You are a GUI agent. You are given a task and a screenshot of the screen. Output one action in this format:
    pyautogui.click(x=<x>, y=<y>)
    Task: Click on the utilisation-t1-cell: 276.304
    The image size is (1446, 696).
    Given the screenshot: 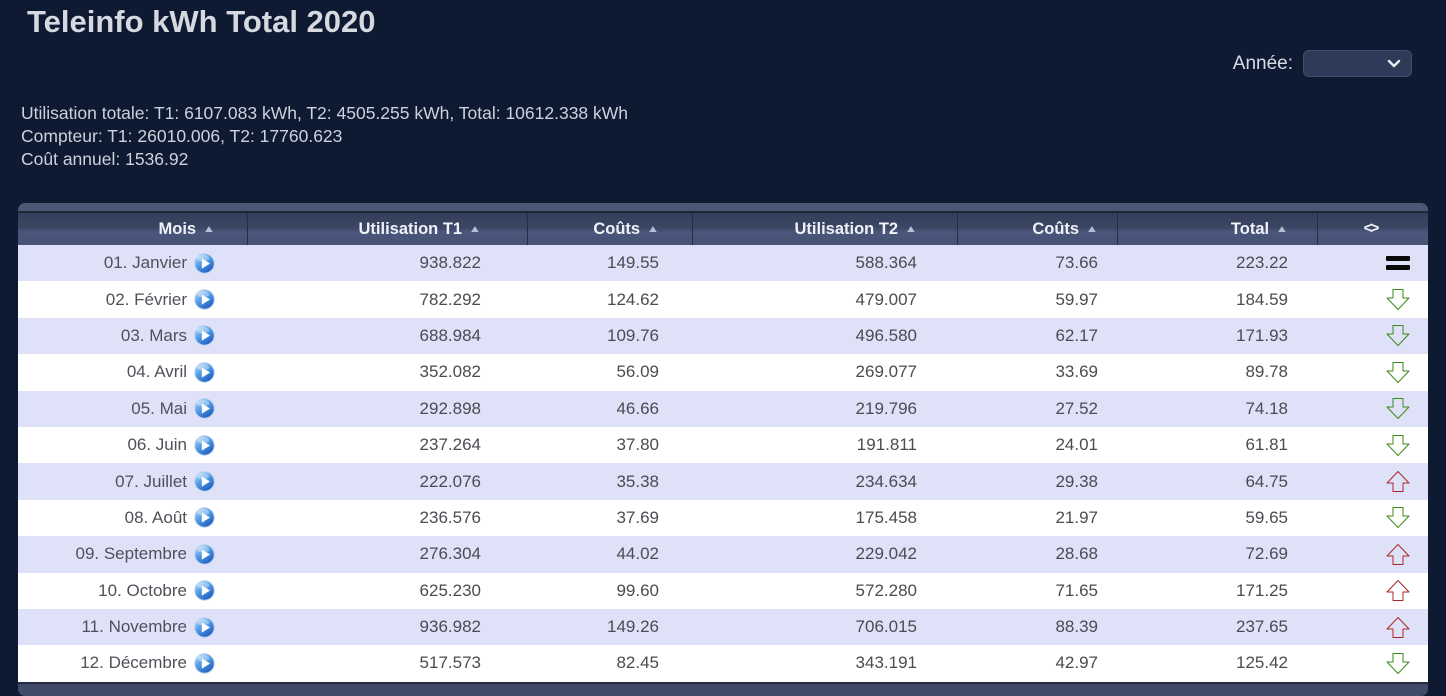 What is the action you would take?
    pyautogui.click(x=450, y=554)
    